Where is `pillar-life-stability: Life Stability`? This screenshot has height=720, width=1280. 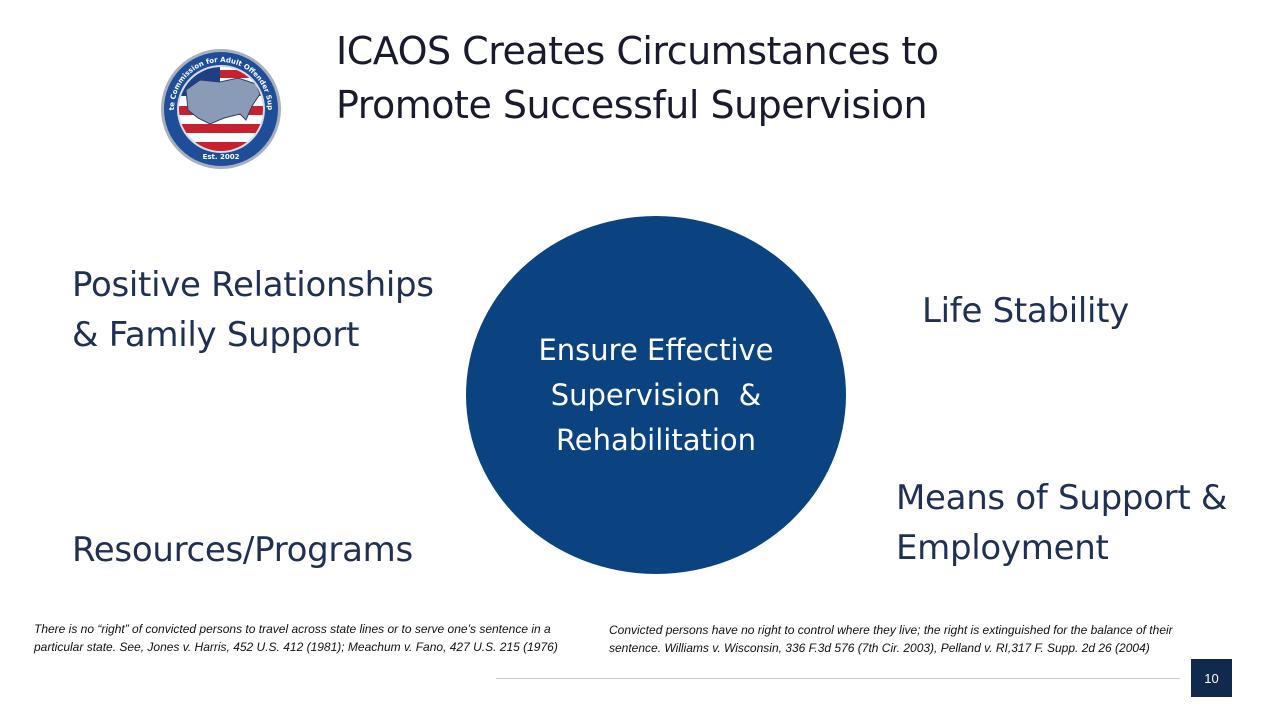
pillar-life-stability: Life Stability is located at coordinates (1025, 311).